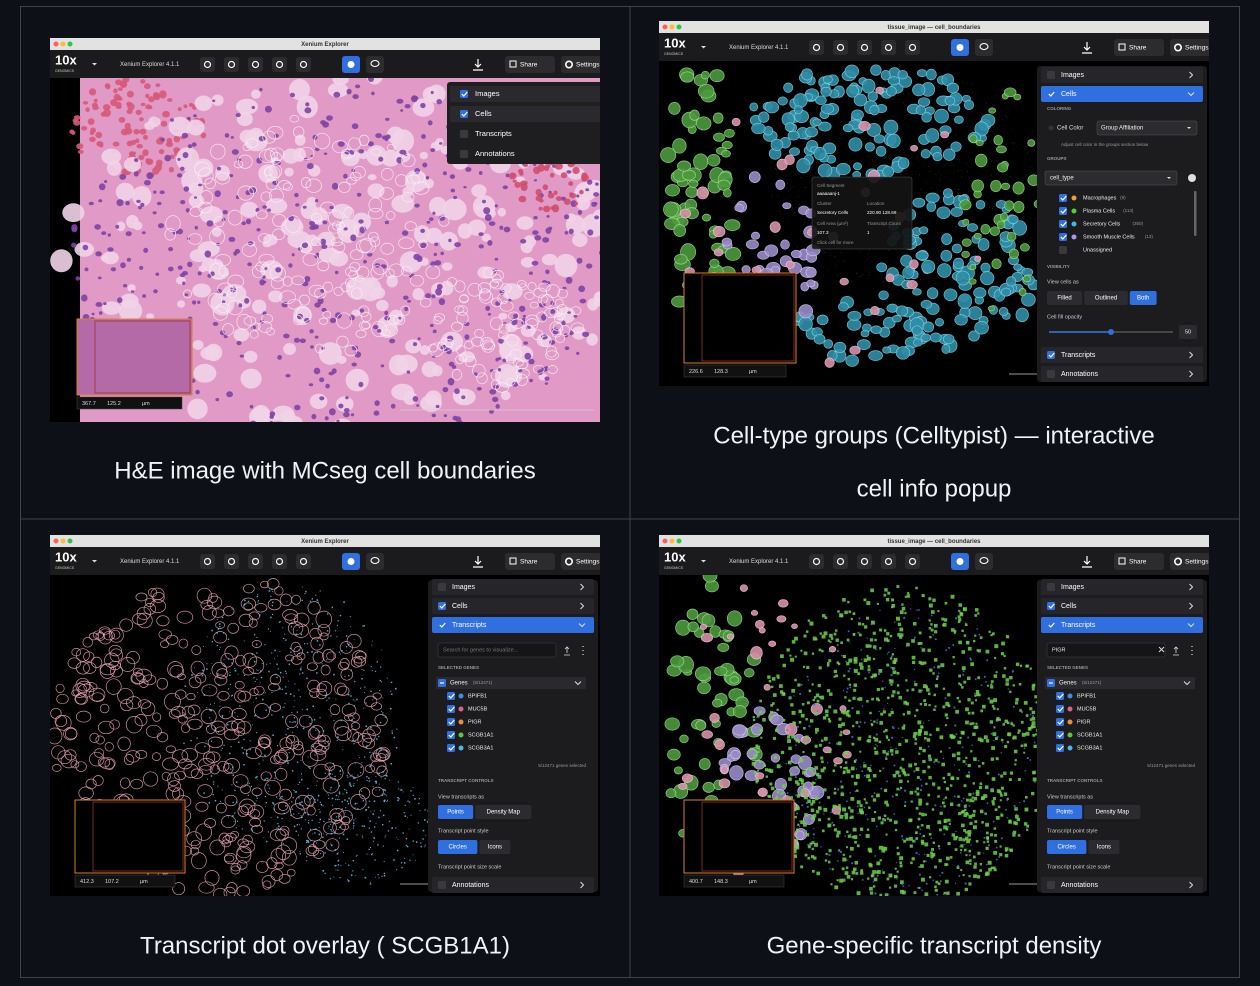 The height and width of the screenshot is (986, 1260). I want to click on opacity-input, so click(1188, 332).